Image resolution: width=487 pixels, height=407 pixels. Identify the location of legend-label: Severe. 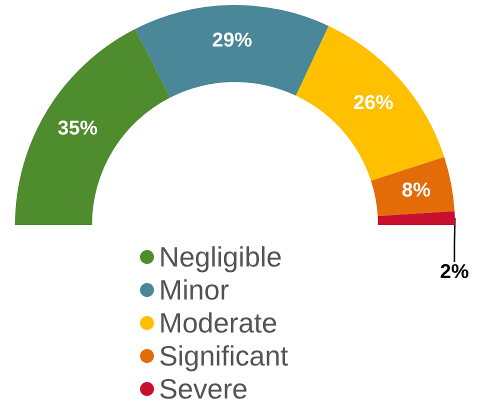
(203, 389).